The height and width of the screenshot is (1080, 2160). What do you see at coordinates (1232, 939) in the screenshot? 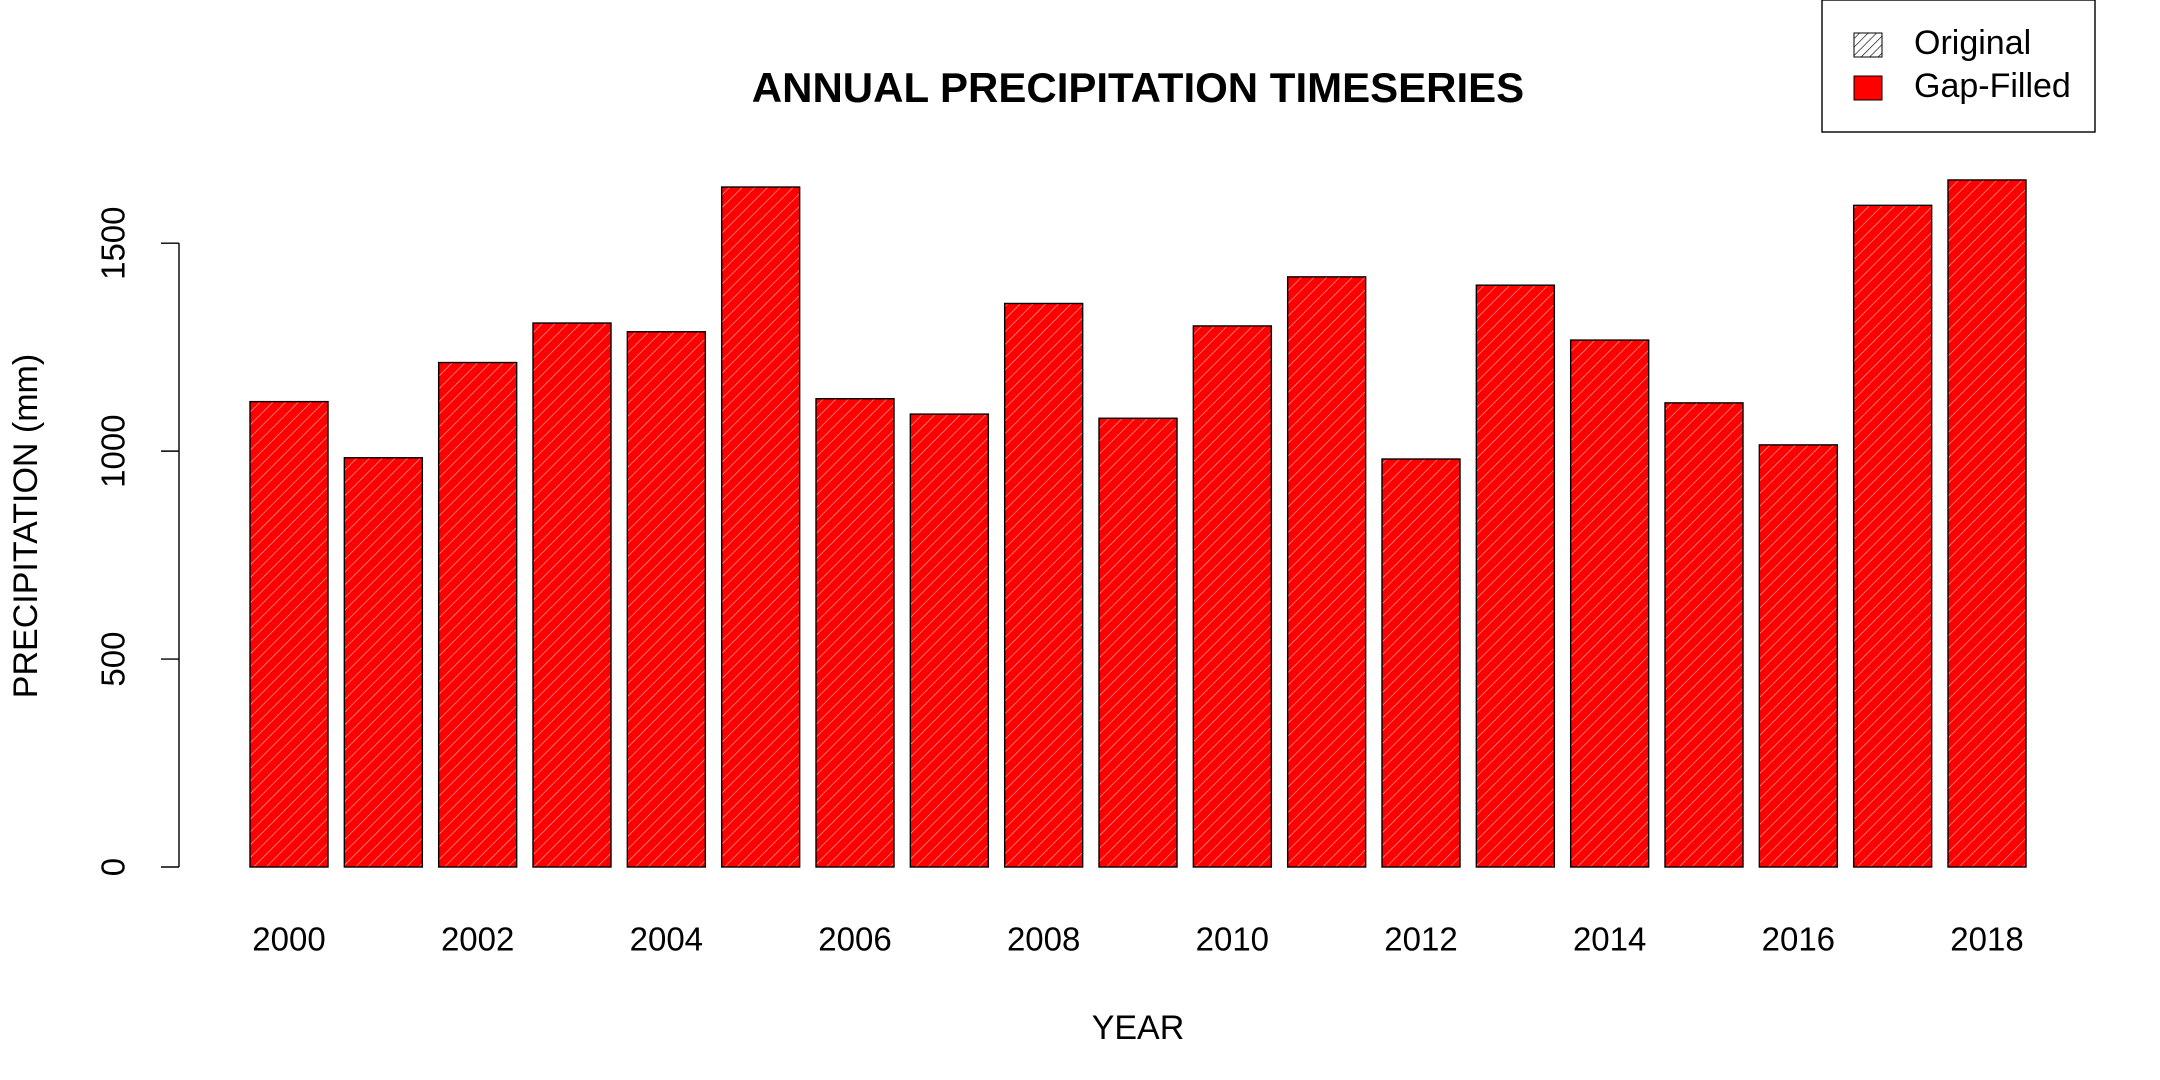
I see `x-tick-label: 2010` at bounding box center [1232, 939].